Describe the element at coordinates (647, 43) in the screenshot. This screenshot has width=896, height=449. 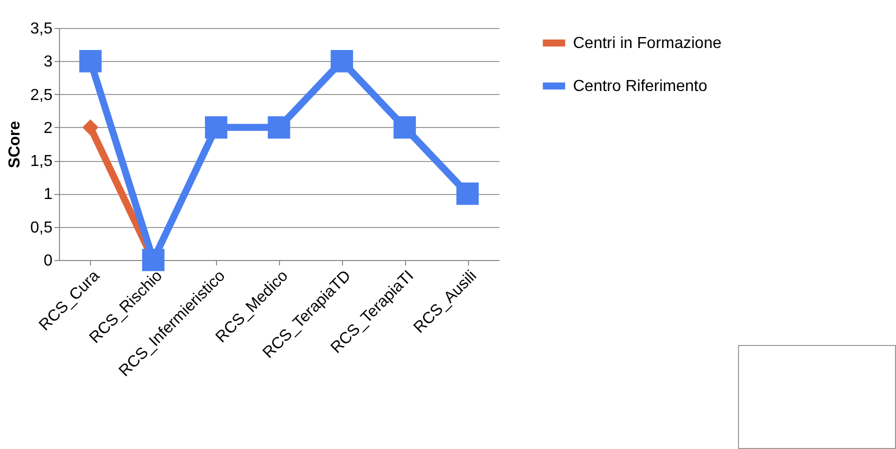
I see `legend-label: Centri in Formazione` at that location.